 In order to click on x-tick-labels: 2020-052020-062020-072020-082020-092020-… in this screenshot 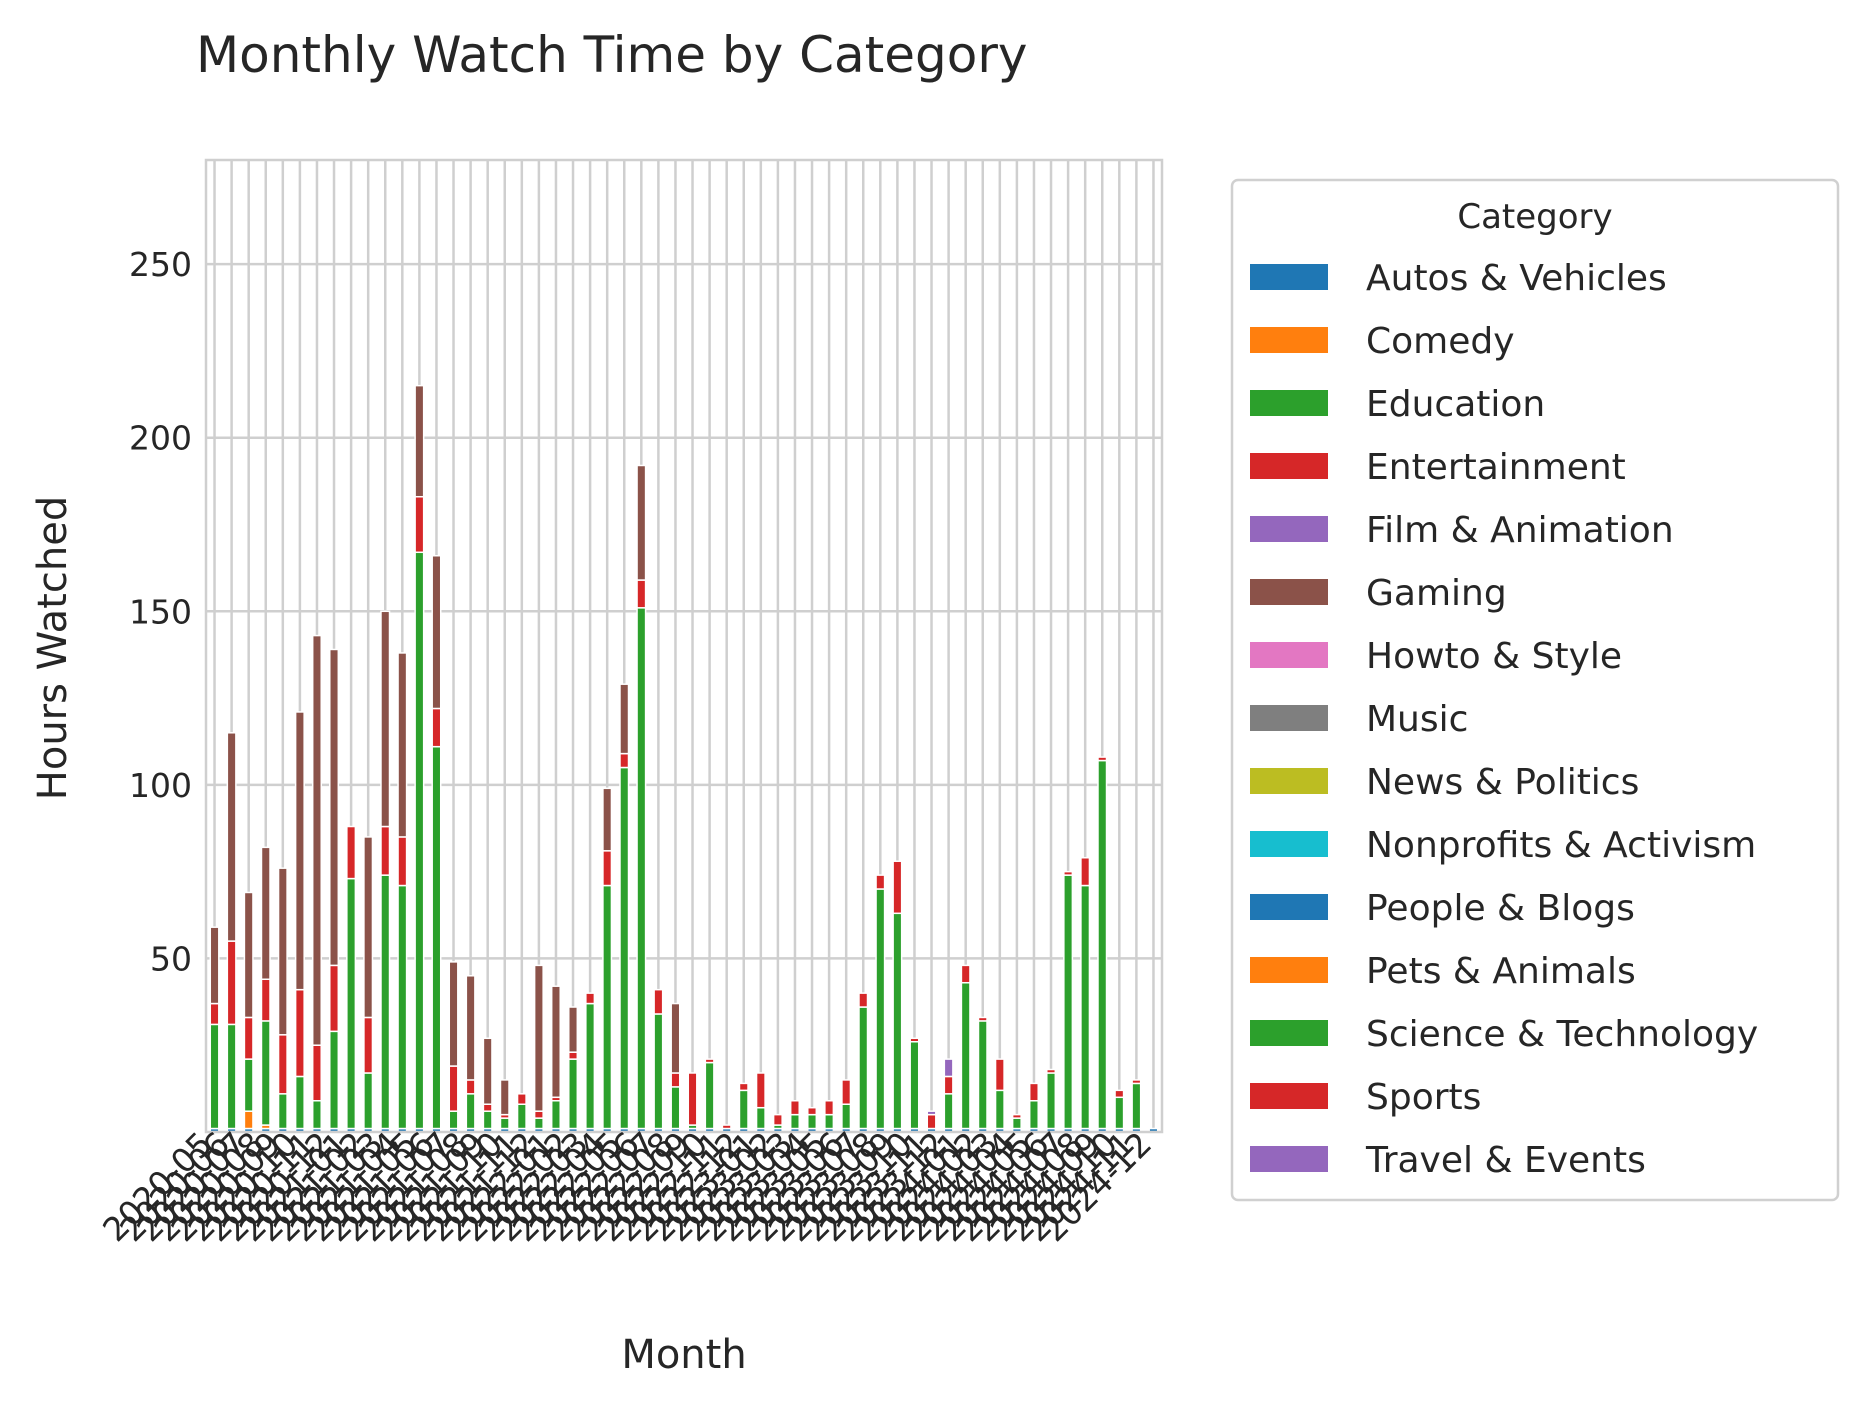, I will do `click(627, 1186)`.